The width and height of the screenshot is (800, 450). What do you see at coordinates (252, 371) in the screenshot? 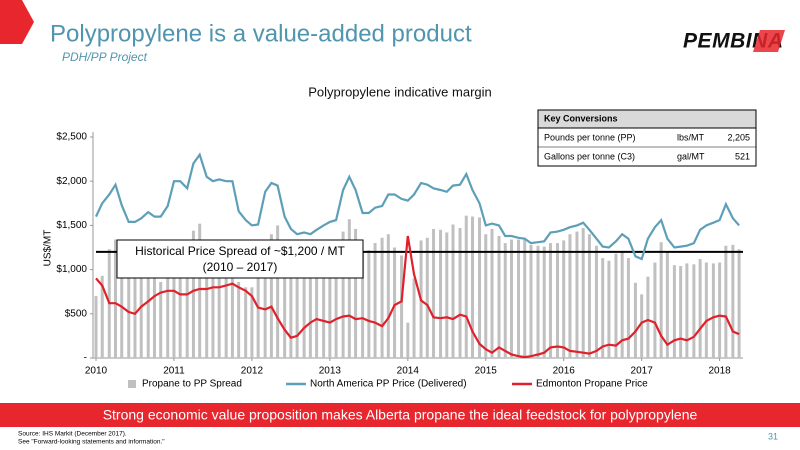
I see `x-tick-label: 2012` at bounding box center [252, 371].